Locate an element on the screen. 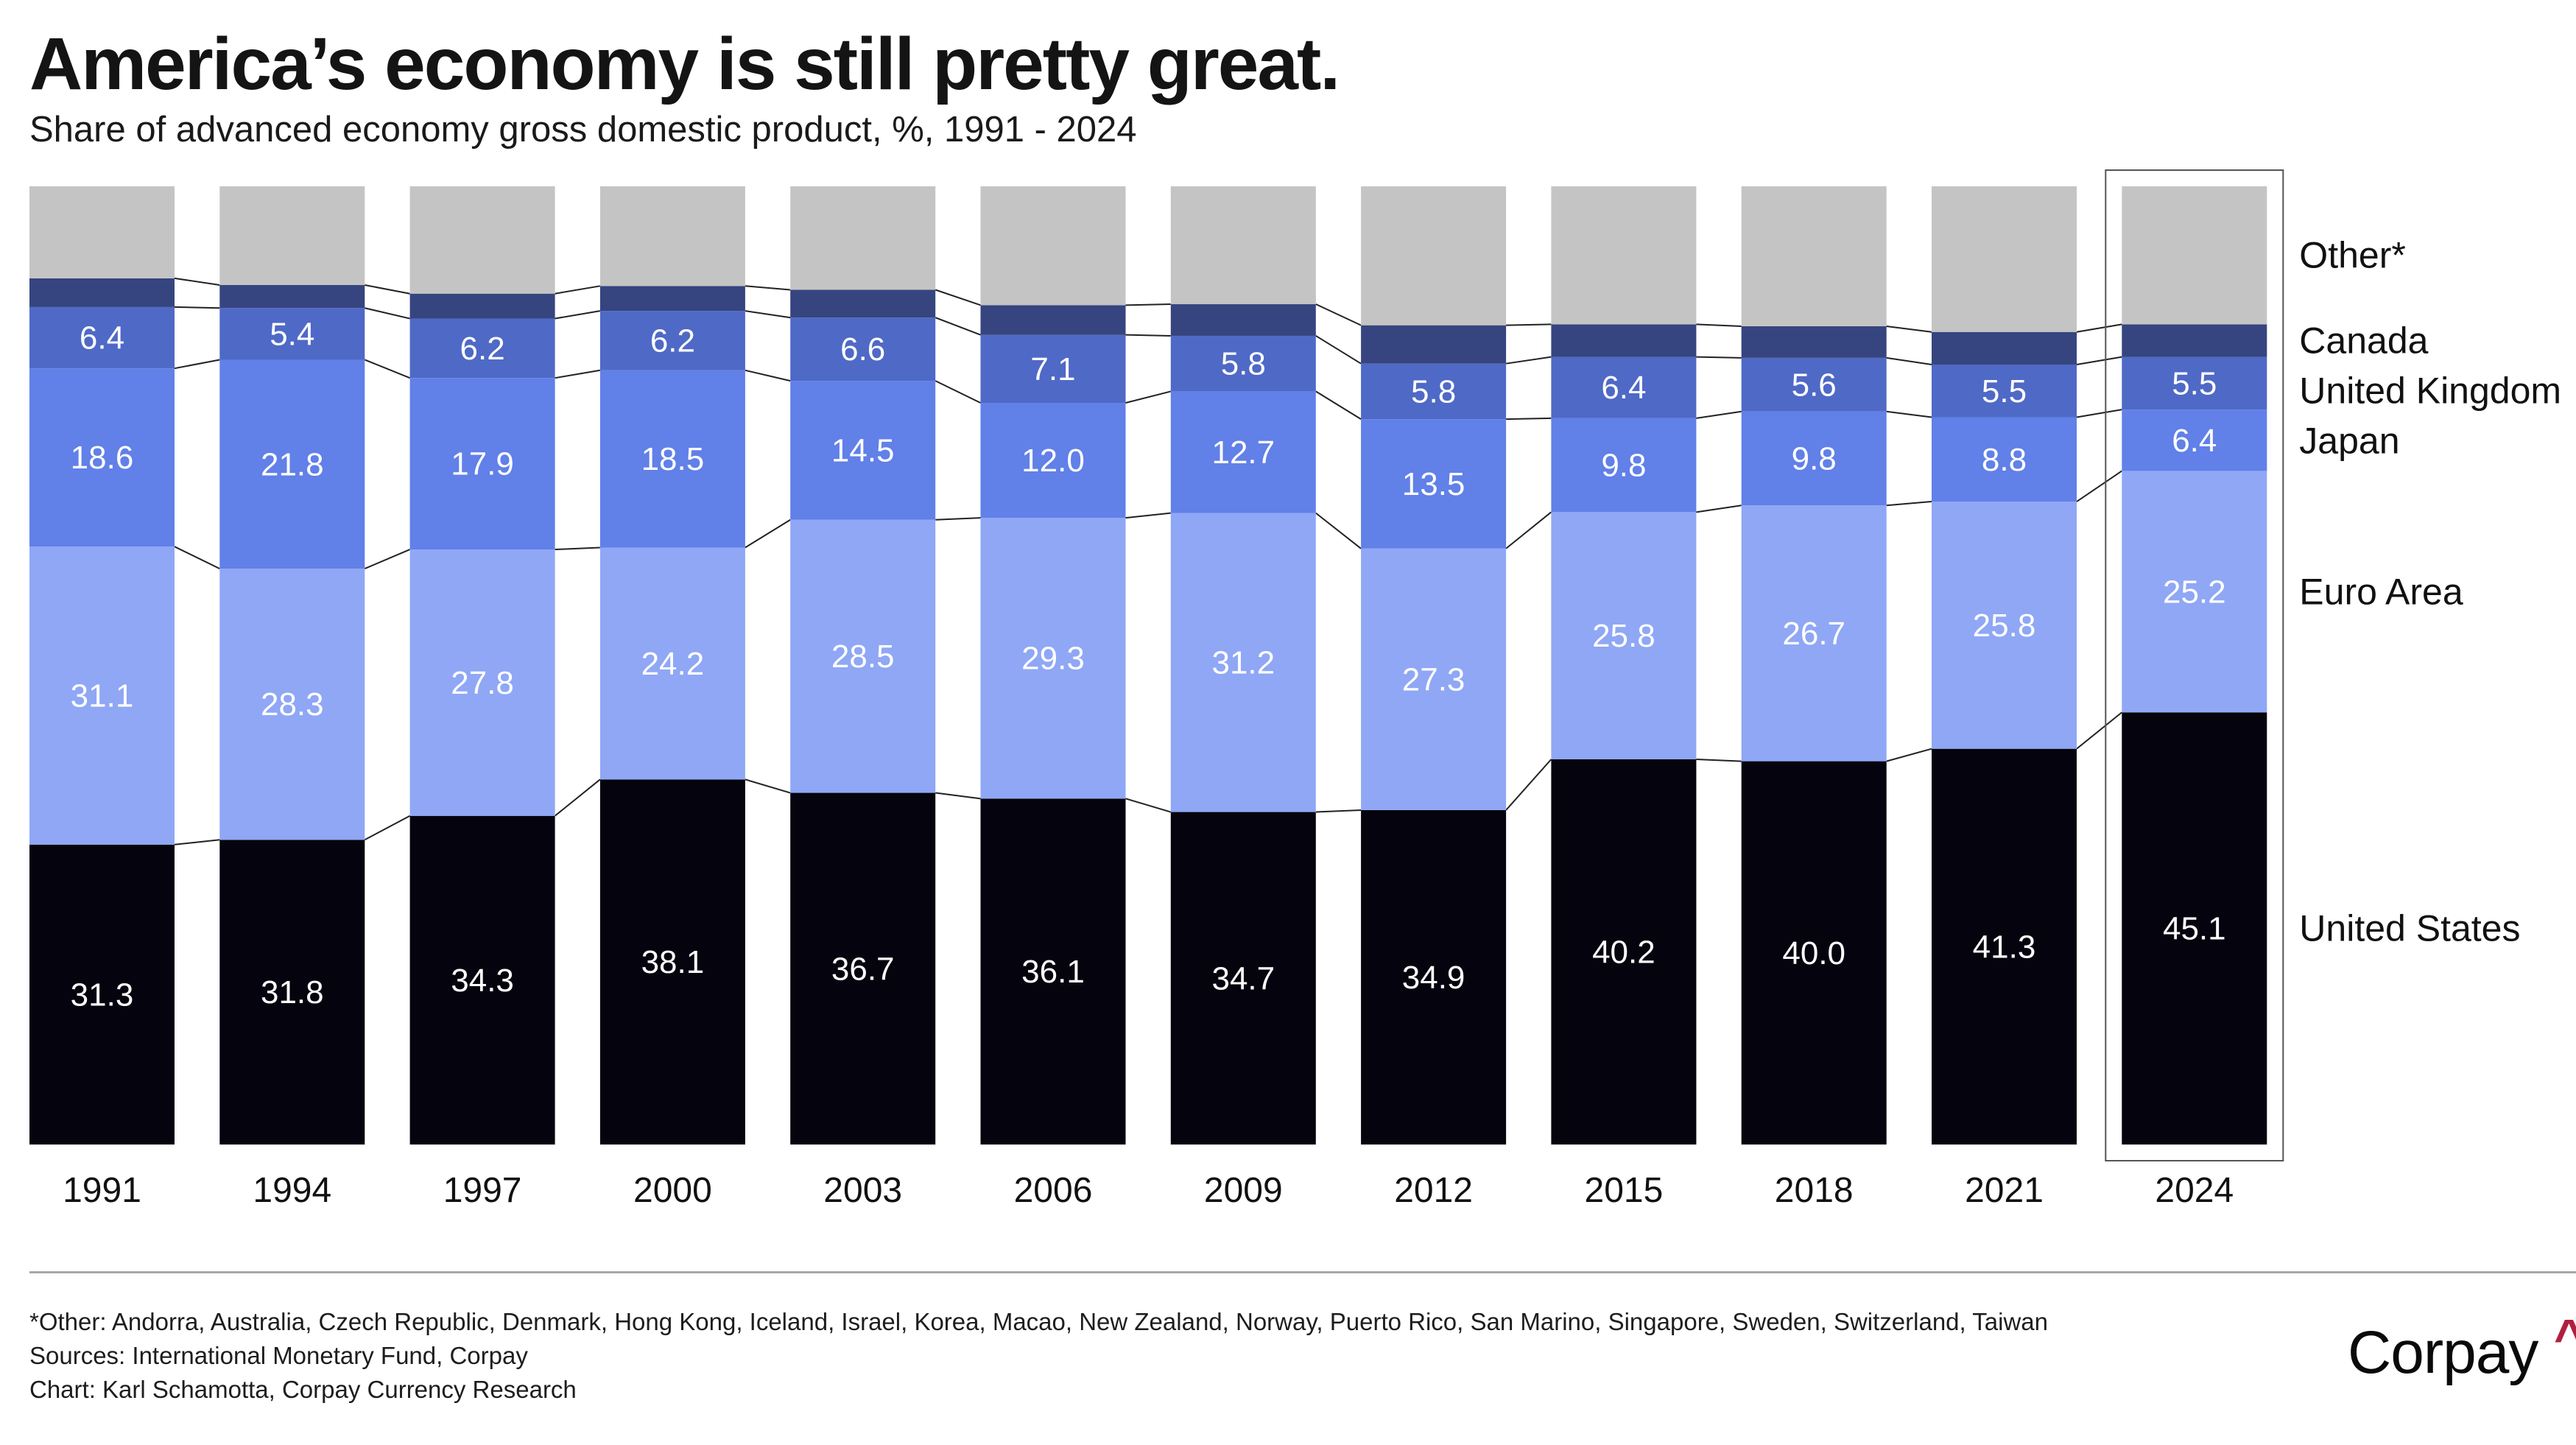 The height and width of the screenshot is (1445, 2576). bar-segment-united-kingdom-1997 is located at coordinates (482, 348).